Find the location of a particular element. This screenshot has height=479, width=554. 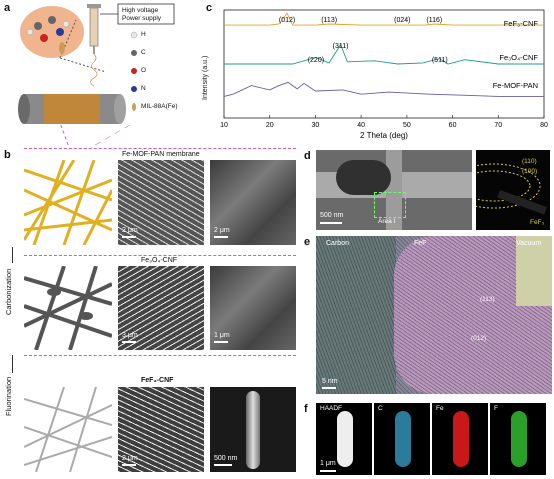

legend-o: O is located at coordinates (144, 70).